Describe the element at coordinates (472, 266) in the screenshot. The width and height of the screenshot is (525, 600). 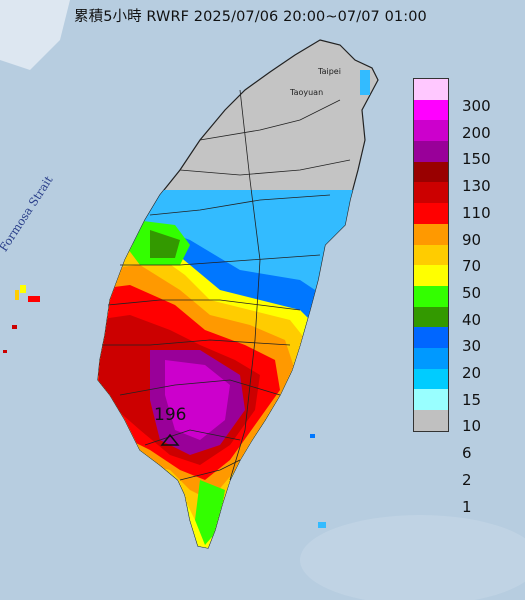
I see `legend-label: 70` at that location.